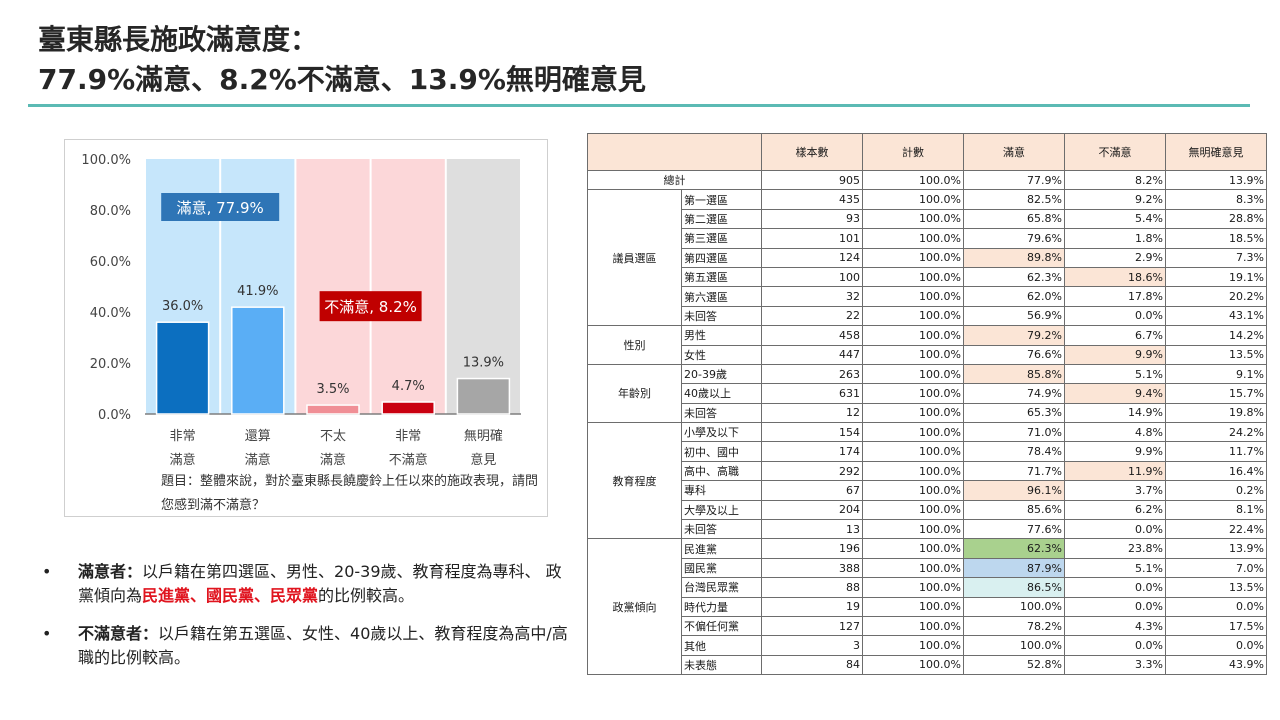  I want to click on y-tick-label: 100.0%, so click(106, 160).